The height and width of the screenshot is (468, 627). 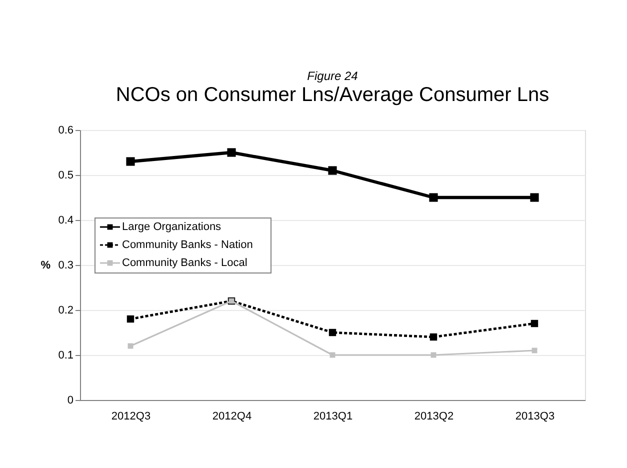 I want to click on y-tick-label: 0.3, so click(x=66, y=266).